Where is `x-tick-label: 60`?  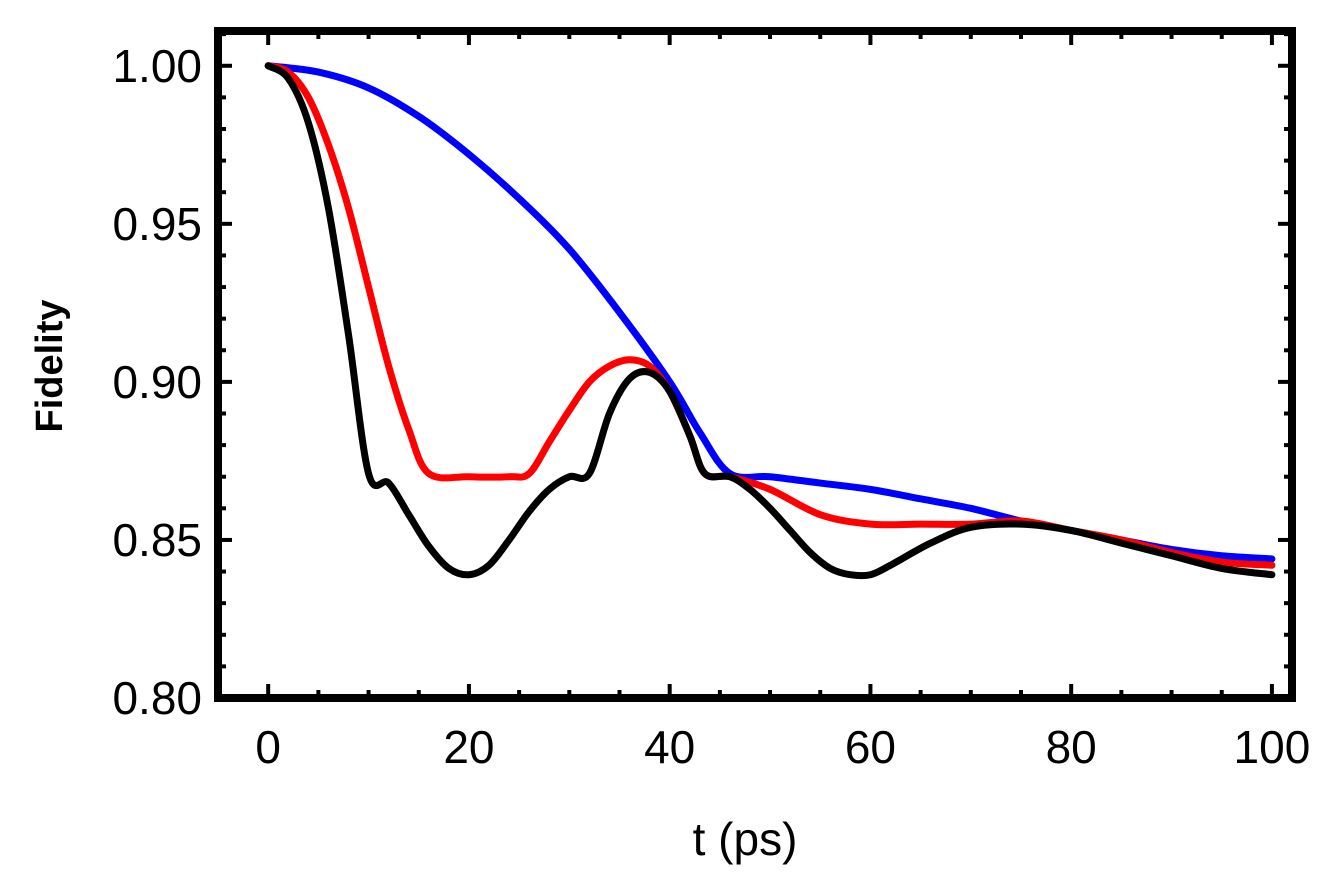 x-tick-label: 60 is located at coordinates (870, 747).